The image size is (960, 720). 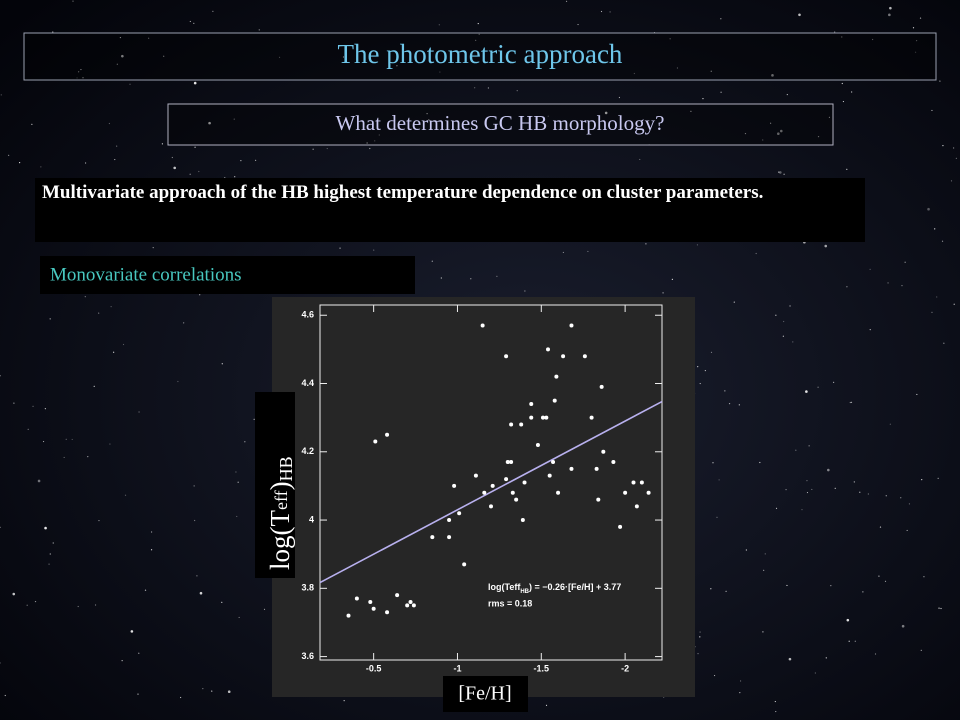 I want to click on y-tick-label: 4.6, so click(x=307, y=315).